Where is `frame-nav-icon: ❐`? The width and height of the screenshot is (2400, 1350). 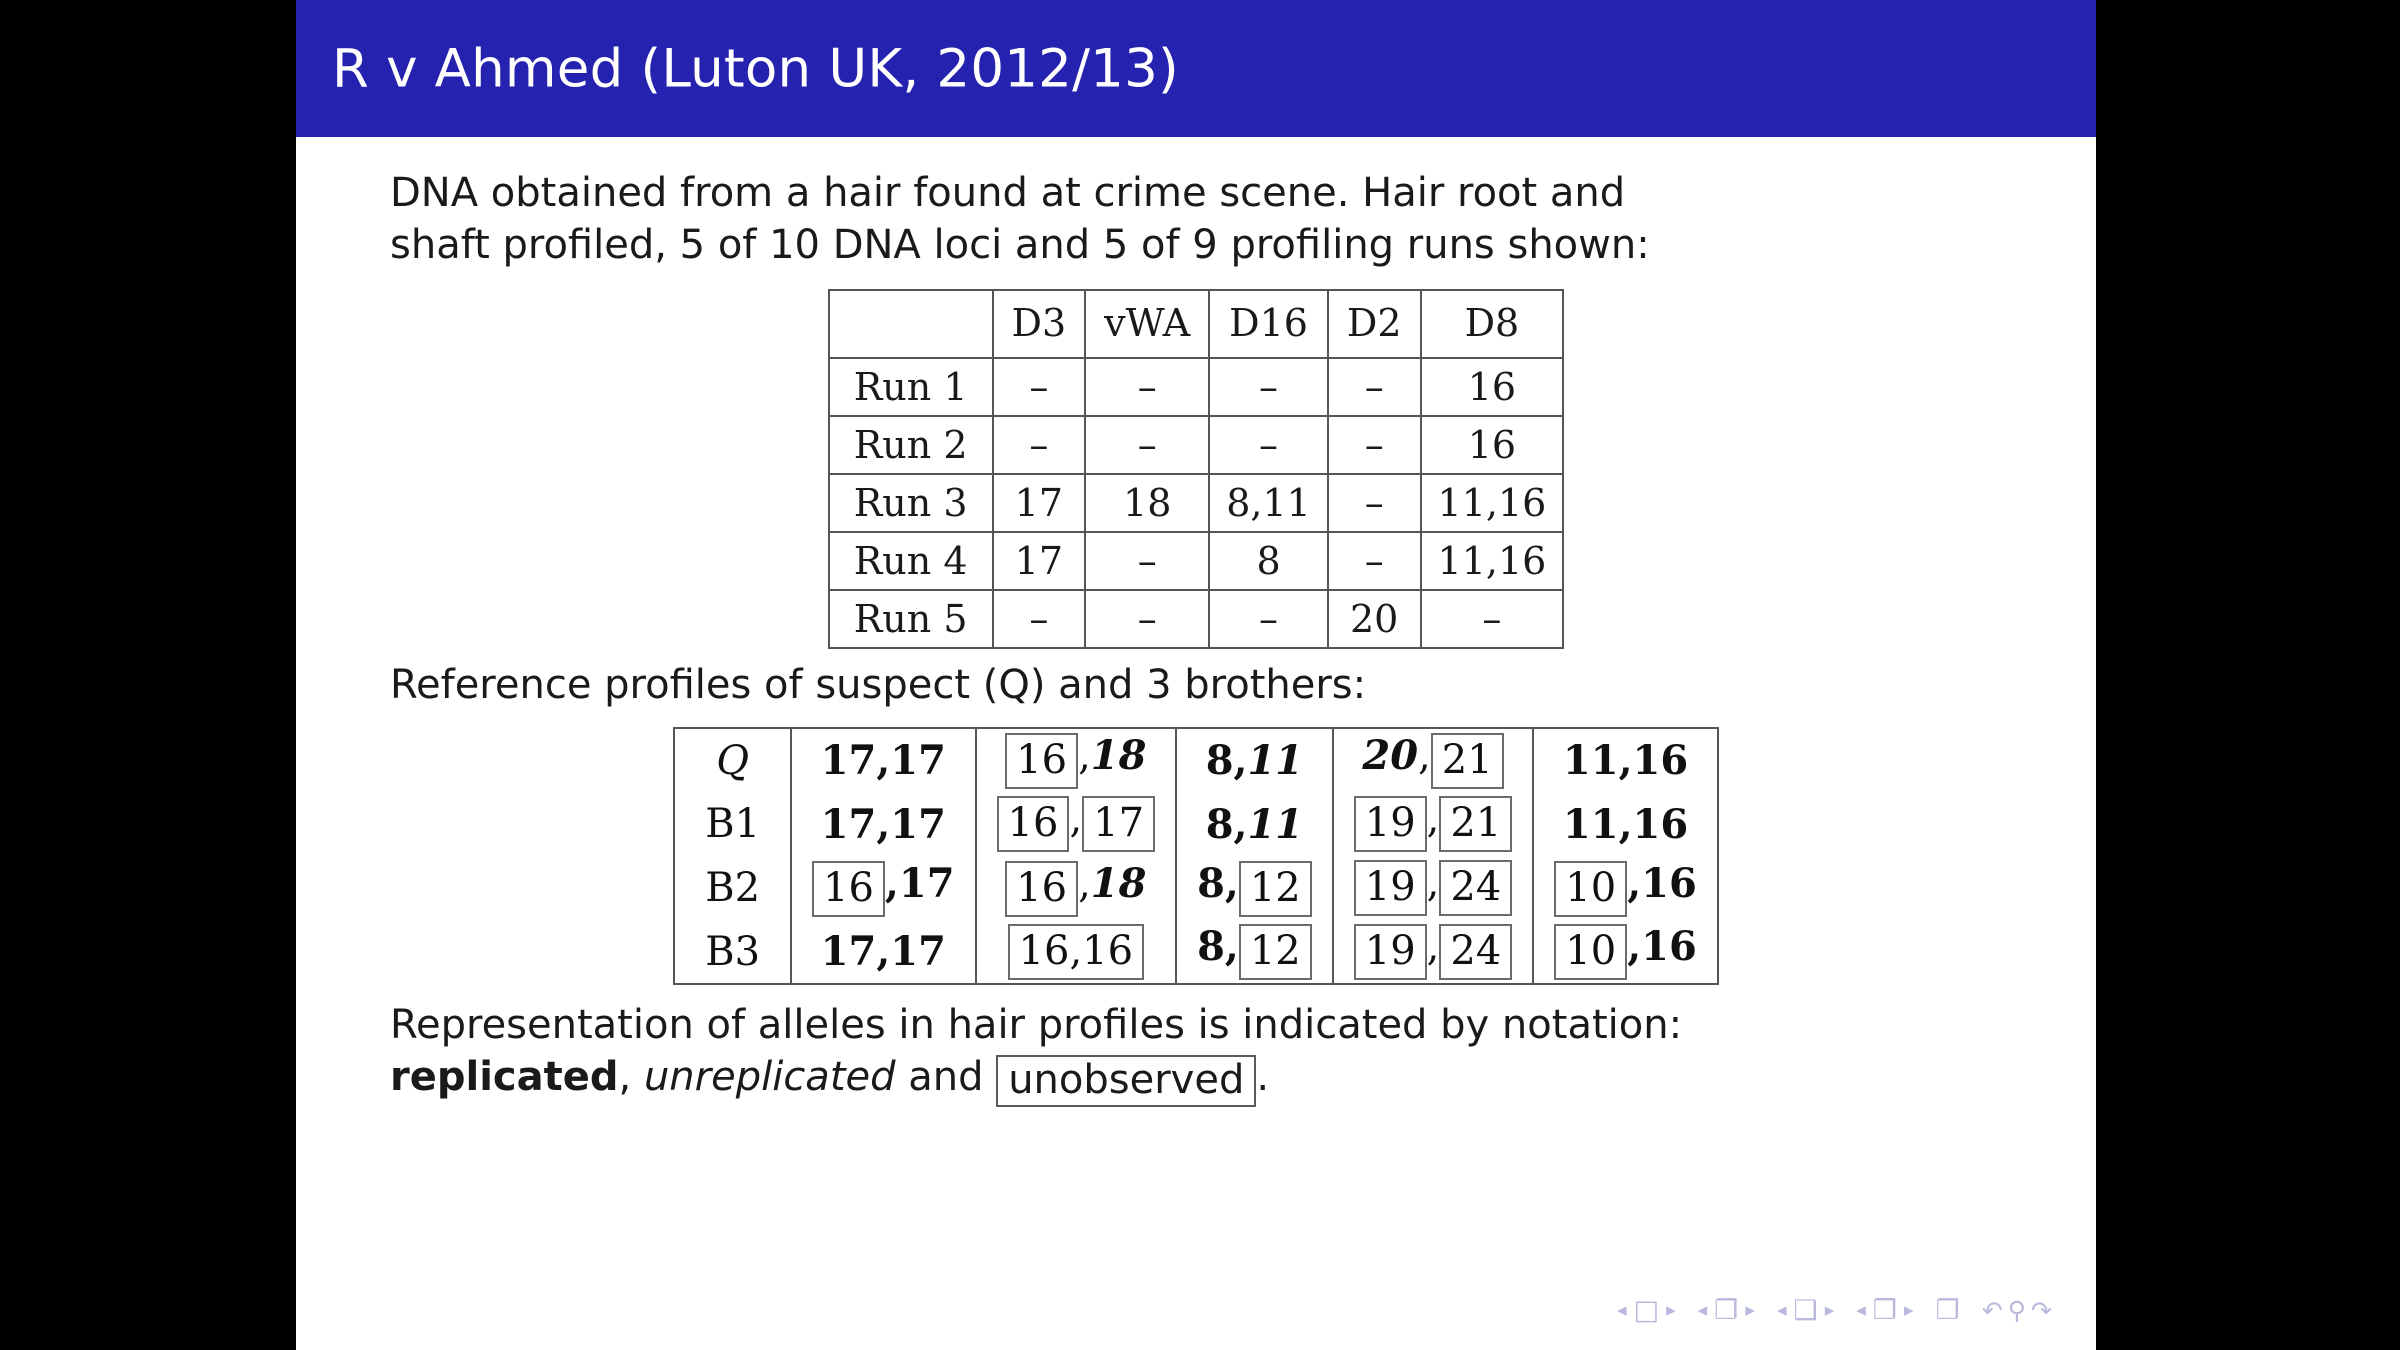
frame-nav-icon: ❐ is located at coordinates (1726, 1310).